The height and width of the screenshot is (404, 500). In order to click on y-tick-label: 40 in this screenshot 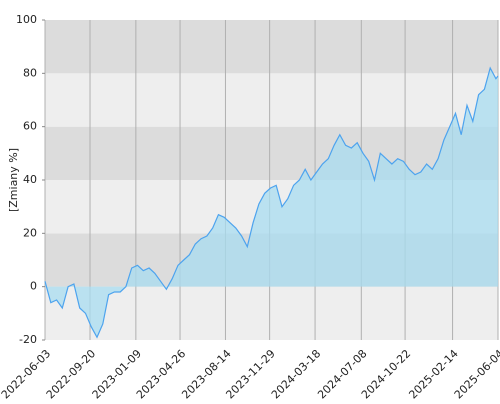, I will do `click(30, 179)`.